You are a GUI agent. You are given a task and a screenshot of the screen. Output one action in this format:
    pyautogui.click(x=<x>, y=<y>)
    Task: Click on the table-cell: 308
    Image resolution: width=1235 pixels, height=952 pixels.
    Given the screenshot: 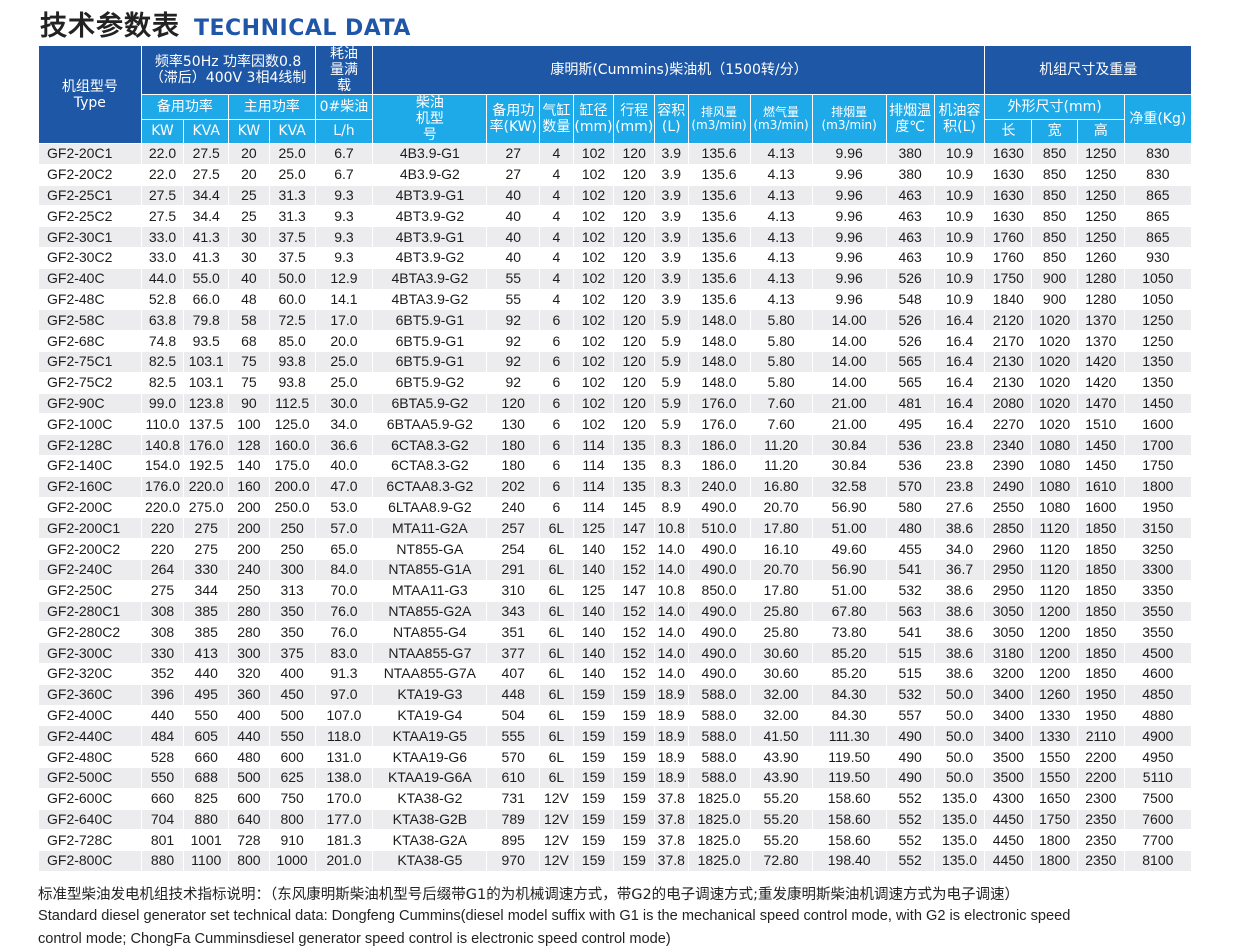 What is the action you would take?
    pyautogui.click(x=162, y=611)
    